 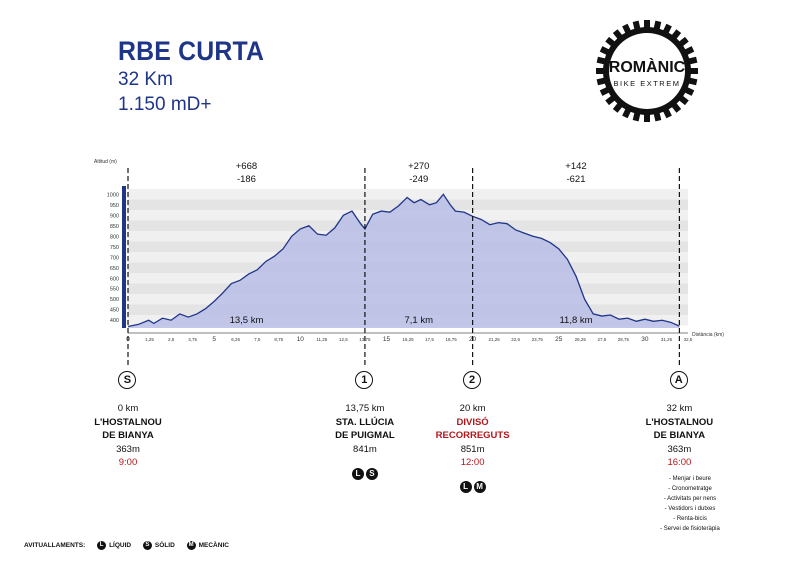 I want to click on service-item: - Cronometratge, so click(x=690, y=489).